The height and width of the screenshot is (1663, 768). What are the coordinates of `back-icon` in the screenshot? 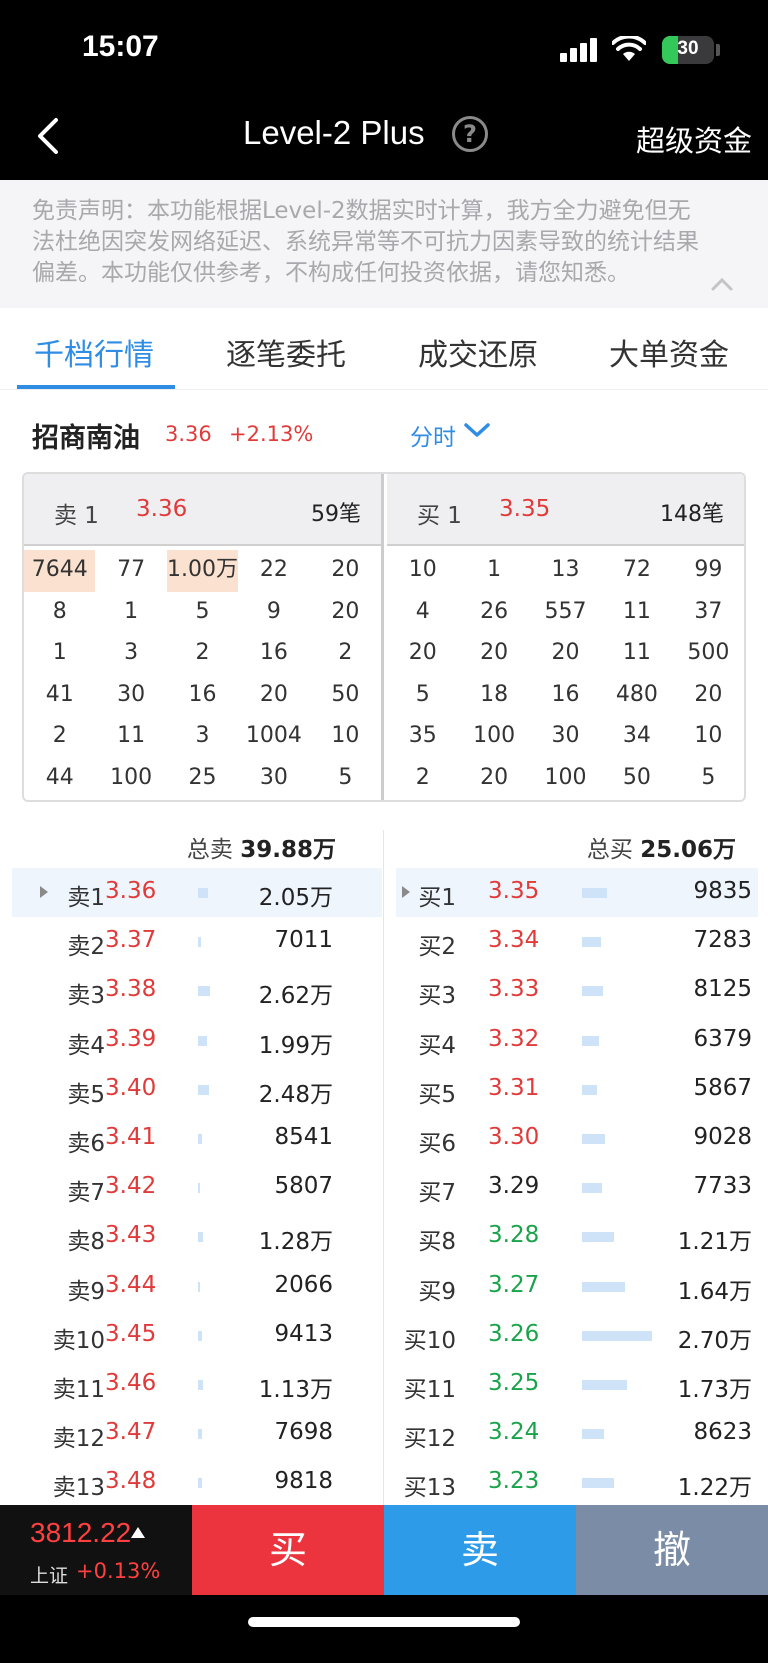 It's located at (50, 136).